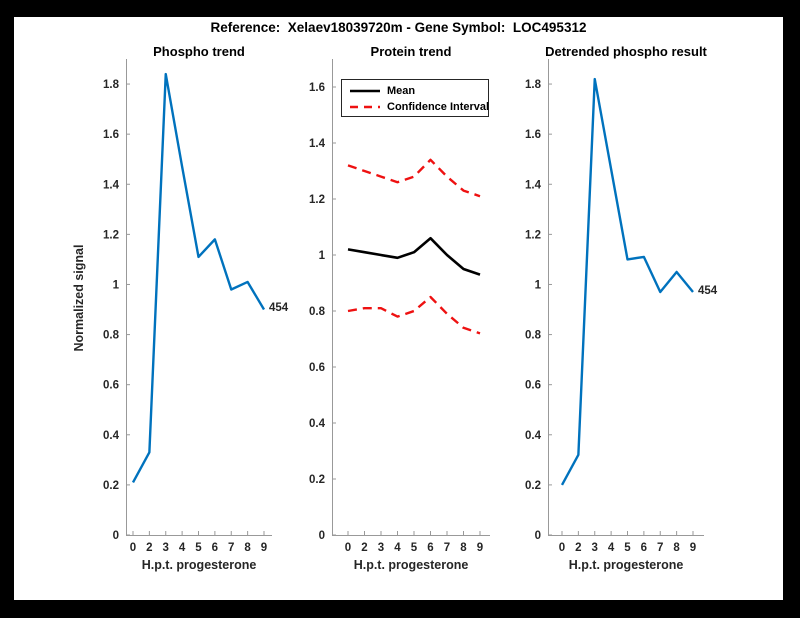 The image size is (800, 618). Describe the element at coordinates (411, 51) in the screenshot. I see `chart-title-protein-trend: Protein trend` at that location.